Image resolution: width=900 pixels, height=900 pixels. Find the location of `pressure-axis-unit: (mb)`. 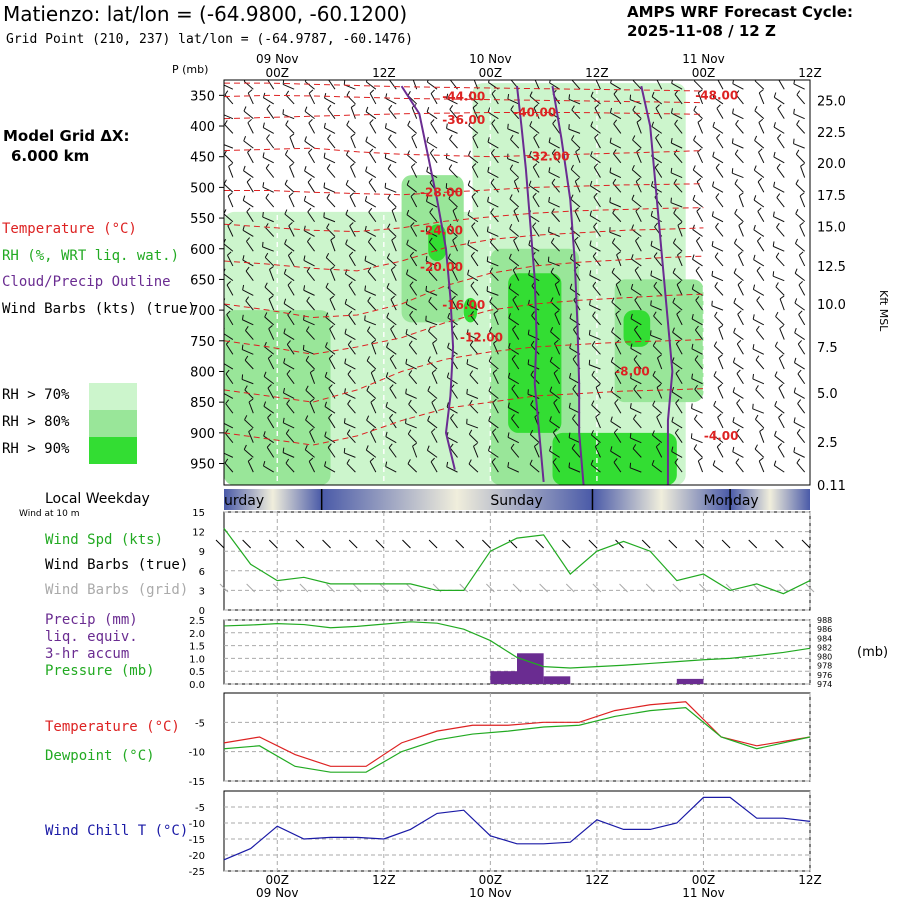

pressure-axis-unit: (mb) is located at coordinates (872, 652).